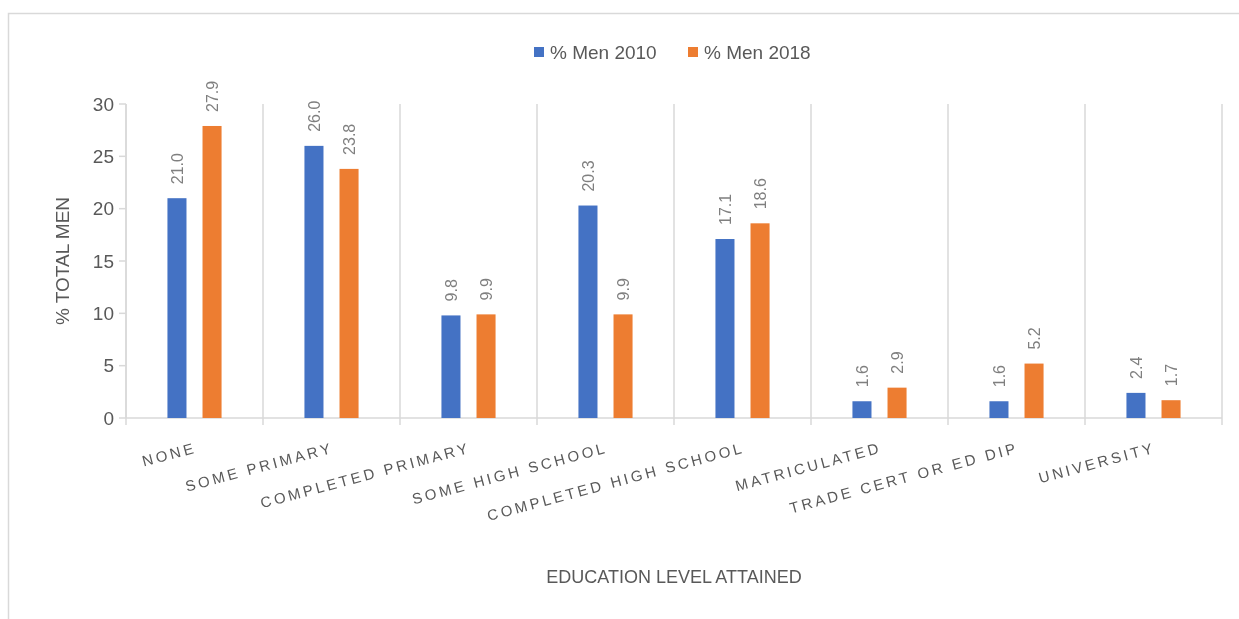 This screenshot has height=619, width=1239. I want to click on y-axis-title: % TOTAL MEN, so click(62, 261).